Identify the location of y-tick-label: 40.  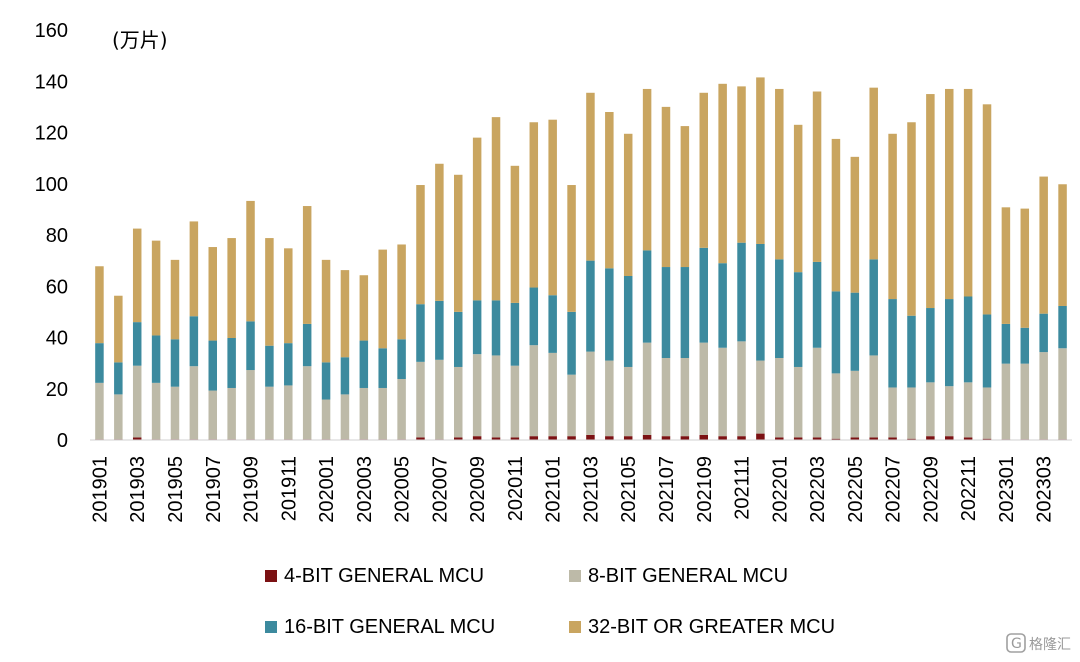
(57, 339).